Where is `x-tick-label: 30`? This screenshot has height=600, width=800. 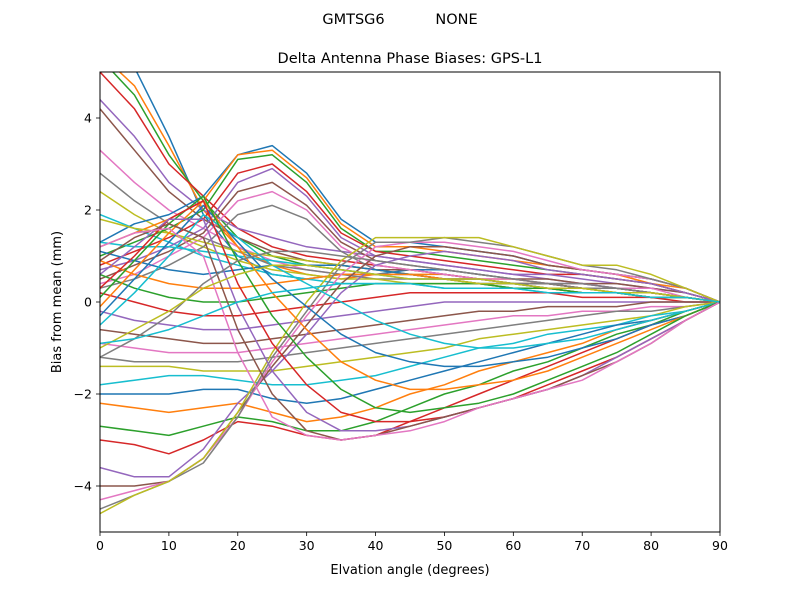 x-tick-label: 30 is located at coordinates (307, 545).